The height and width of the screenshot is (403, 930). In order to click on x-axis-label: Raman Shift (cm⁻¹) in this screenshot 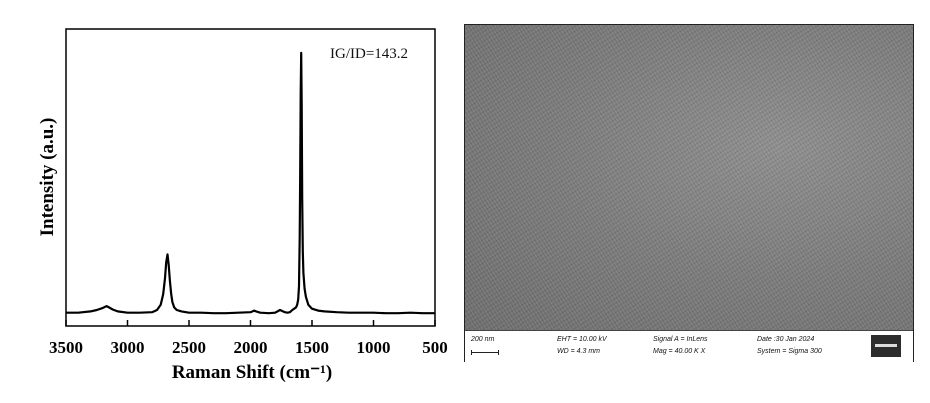, I will do `click(252, 372)`.